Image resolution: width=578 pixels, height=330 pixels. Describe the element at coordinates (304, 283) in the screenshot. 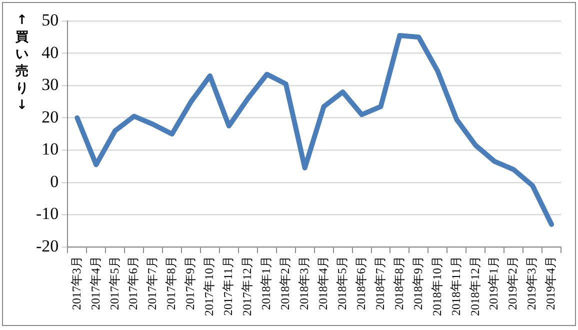

I see `x-tick-label: 2018年3月` at that location.